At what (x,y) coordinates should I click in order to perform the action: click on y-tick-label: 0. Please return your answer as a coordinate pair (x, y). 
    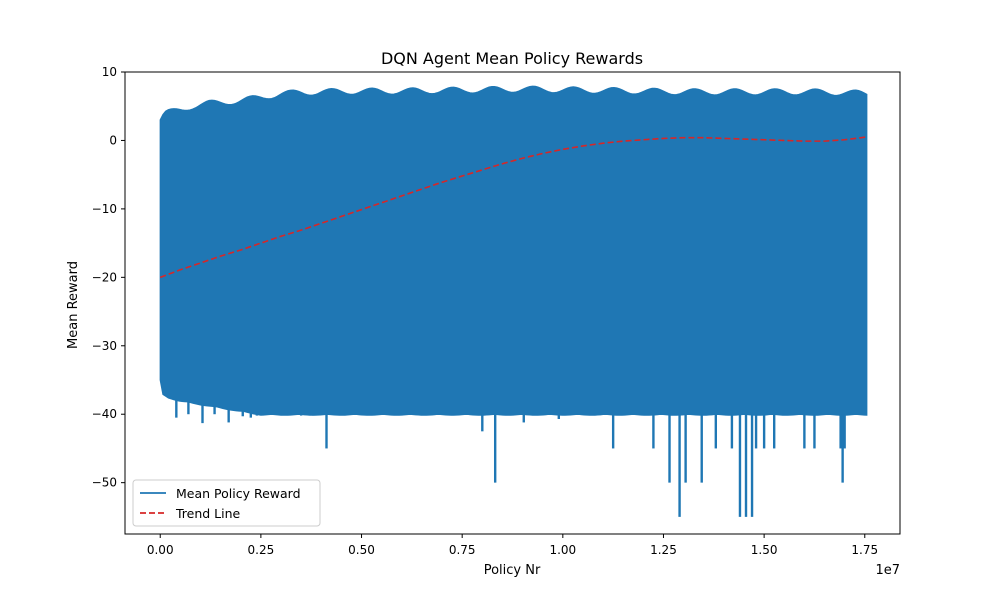
    Looking at the image, I should click on (113, 140).